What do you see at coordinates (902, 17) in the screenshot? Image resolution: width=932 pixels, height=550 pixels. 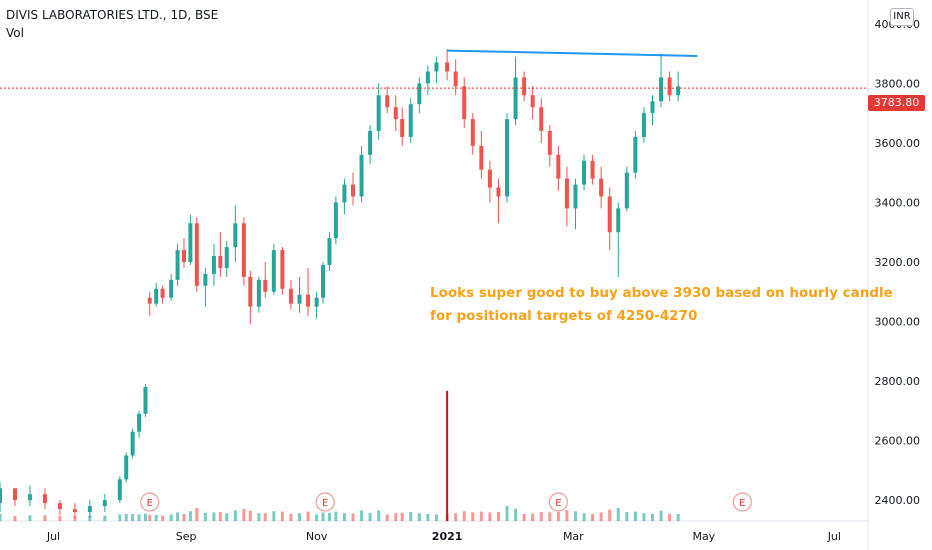 I see `currency-badge: INR` at bounding box center [902, 17].